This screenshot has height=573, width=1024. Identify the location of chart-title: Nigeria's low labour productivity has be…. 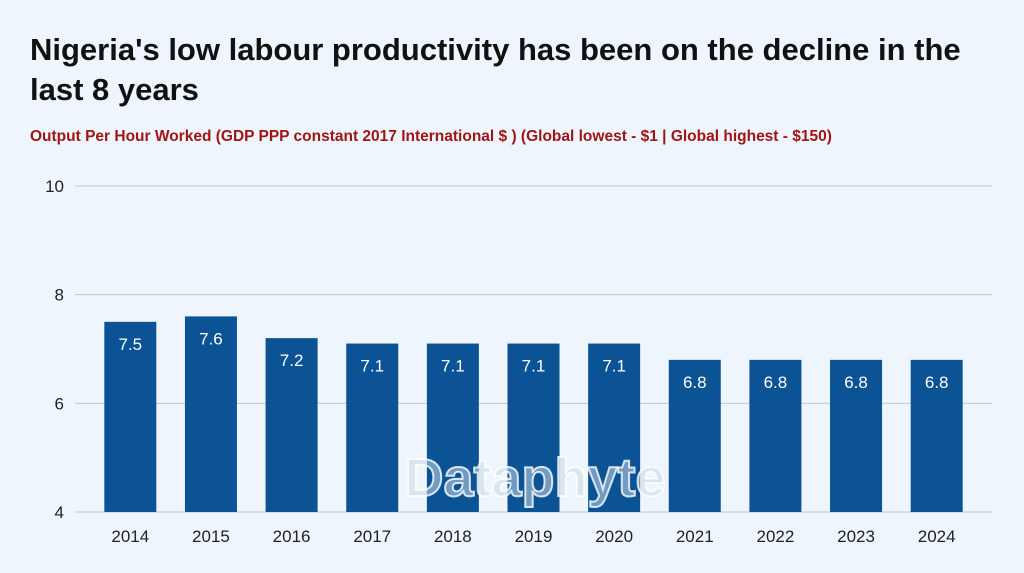
(495, 69).